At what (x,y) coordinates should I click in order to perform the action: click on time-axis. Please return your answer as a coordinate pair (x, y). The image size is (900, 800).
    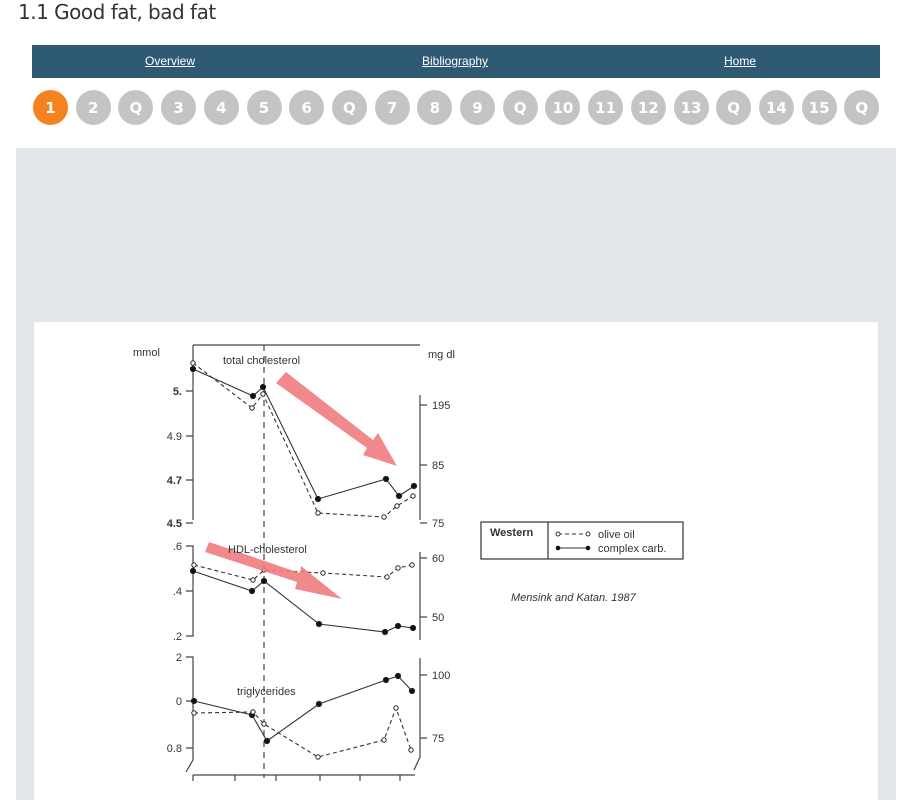
    Looking at the image, I should click on (303, 777).